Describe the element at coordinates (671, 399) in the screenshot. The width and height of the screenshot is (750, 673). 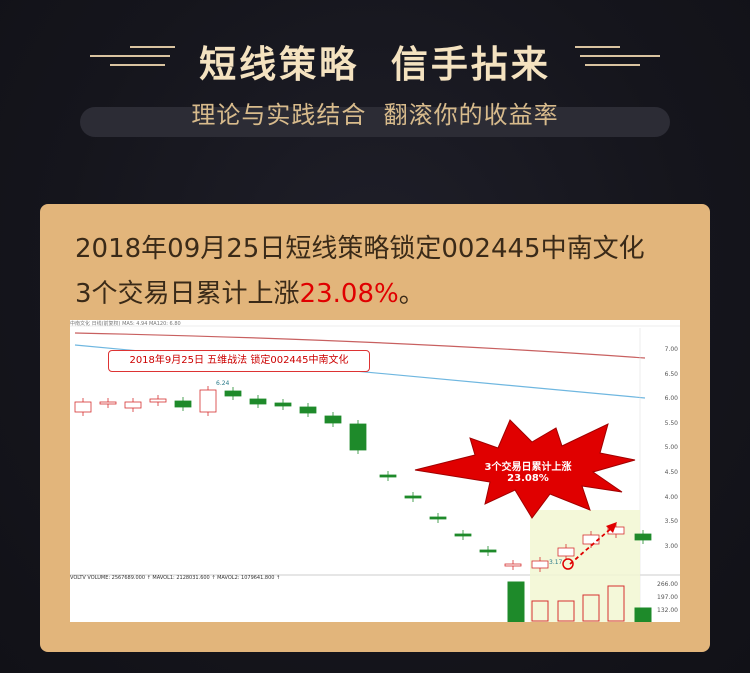
I see `price-axis-tick: 6.00` at that location.